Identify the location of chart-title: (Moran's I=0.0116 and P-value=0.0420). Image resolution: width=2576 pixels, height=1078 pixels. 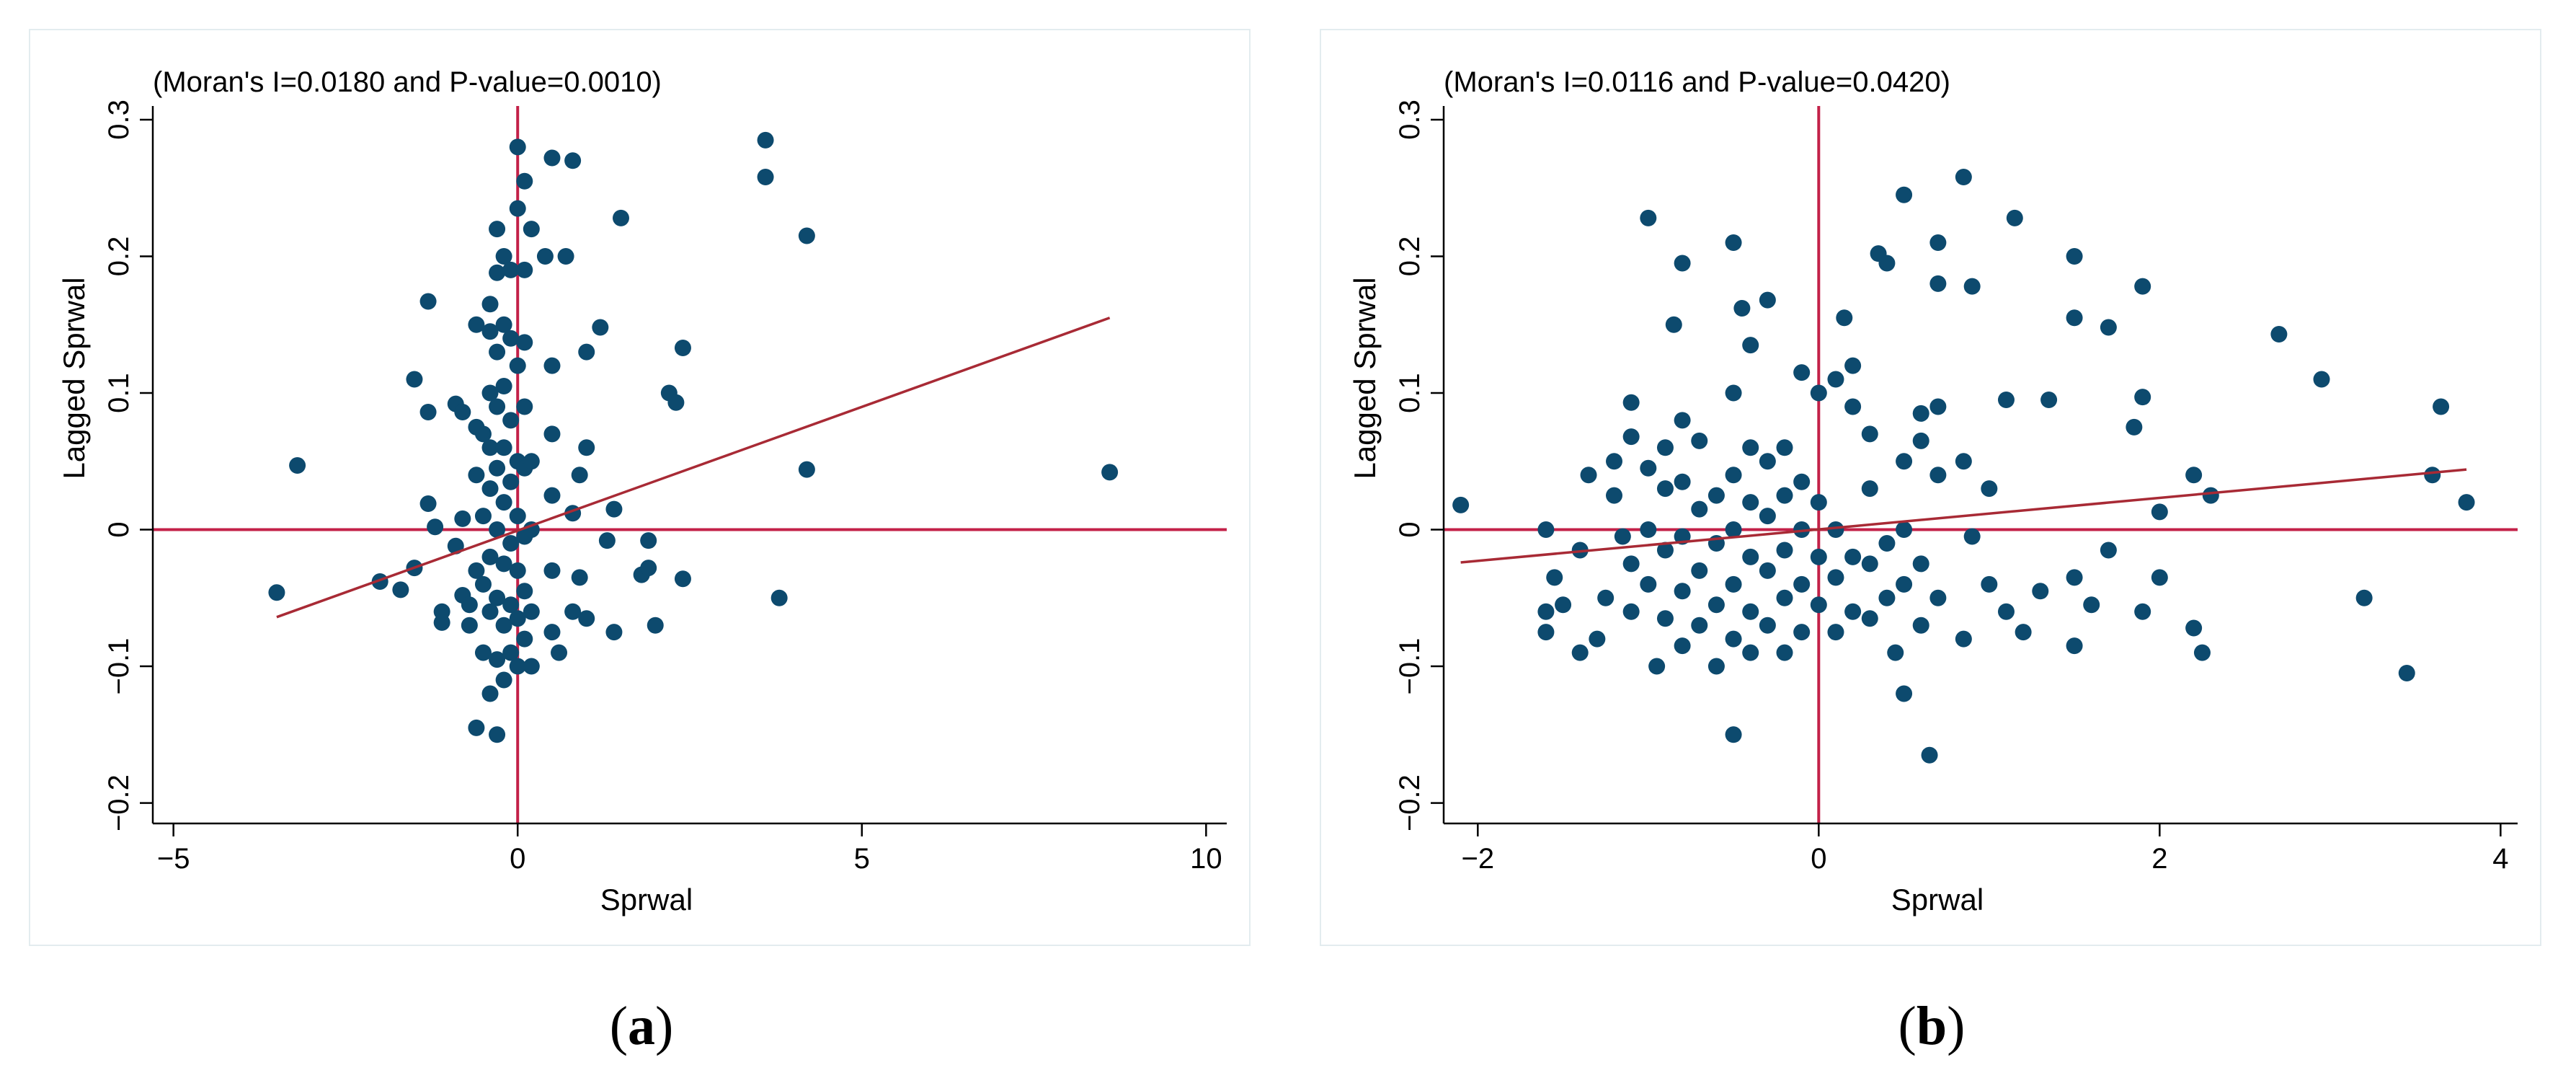
(1697, 82).